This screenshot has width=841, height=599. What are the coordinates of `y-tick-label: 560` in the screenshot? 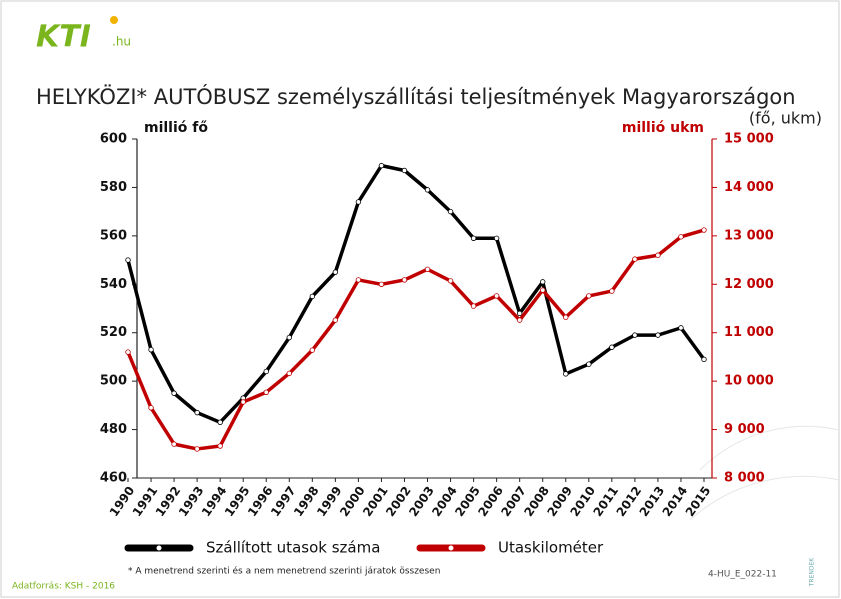 It's located at (113, 235).